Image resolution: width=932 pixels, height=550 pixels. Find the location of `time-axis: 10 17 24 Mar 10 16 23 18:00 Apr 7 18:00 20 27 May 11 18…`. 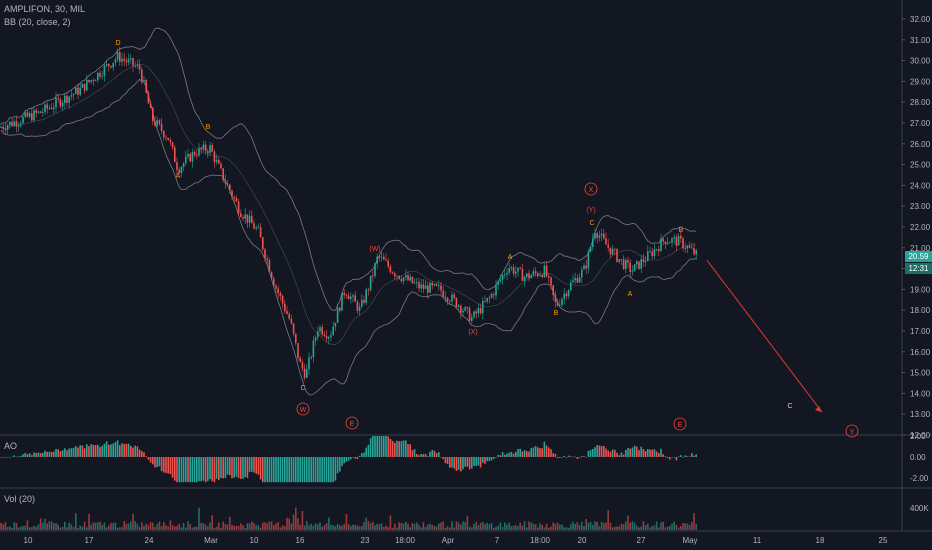

time-axis: 10 17 24 Mar 10 16 23 18:00 Apr 7 18:00 20 27 May 11 18… is located at coordinates (456, 540).